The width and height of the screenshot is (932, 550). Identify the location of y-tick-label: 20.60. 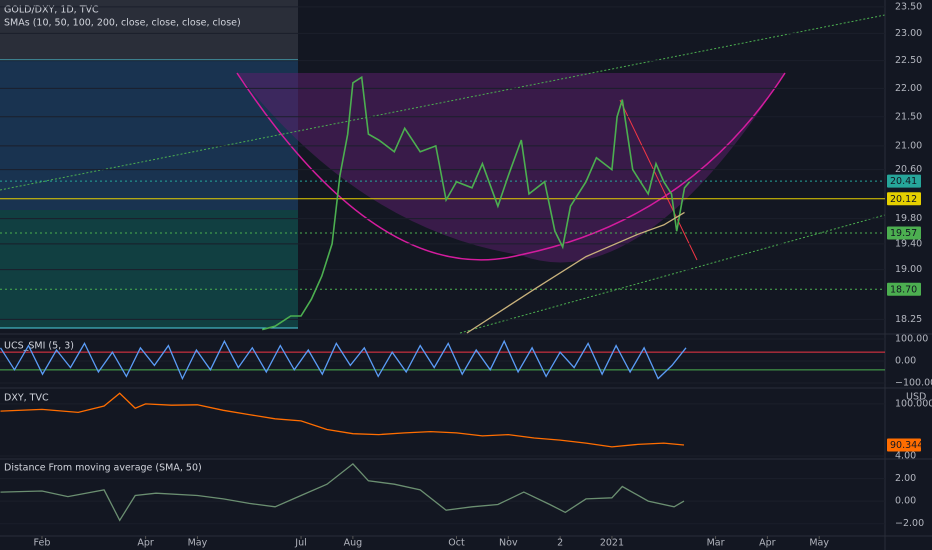
(908, 169).